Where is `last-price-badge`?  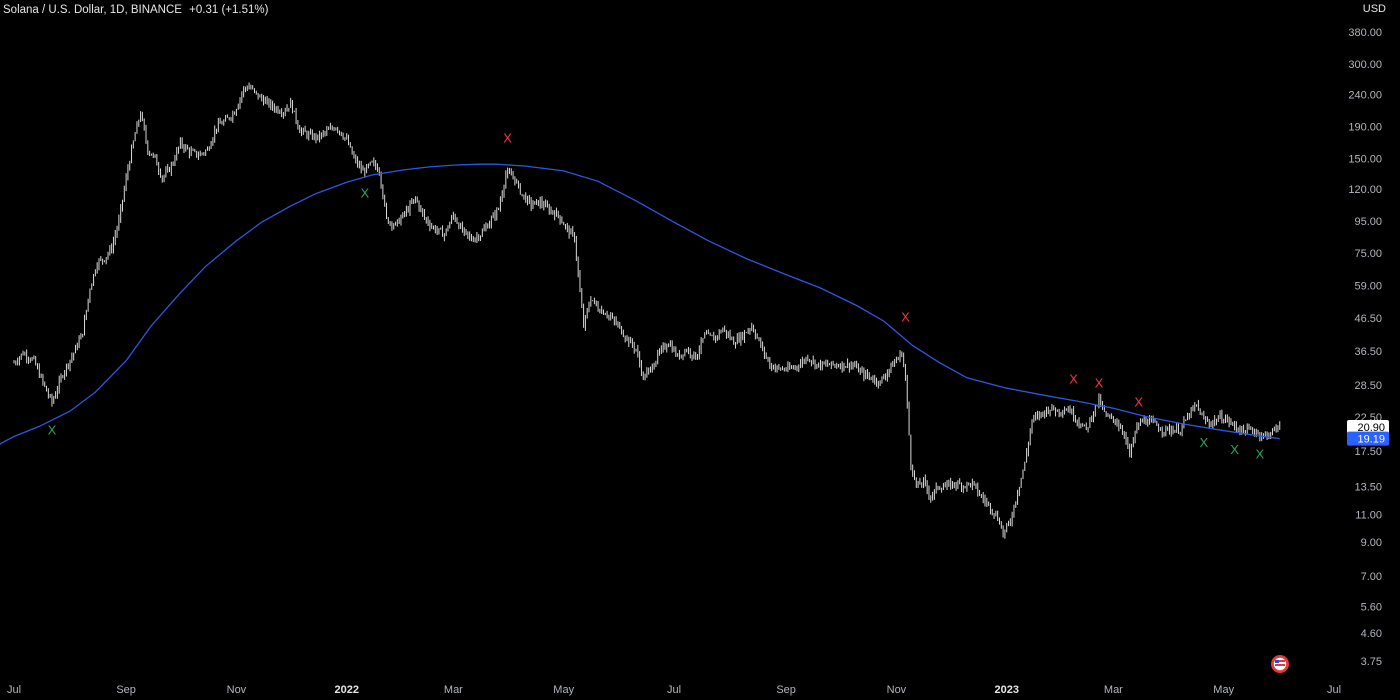 last-price-badge is located at coordinates (1368, 427).